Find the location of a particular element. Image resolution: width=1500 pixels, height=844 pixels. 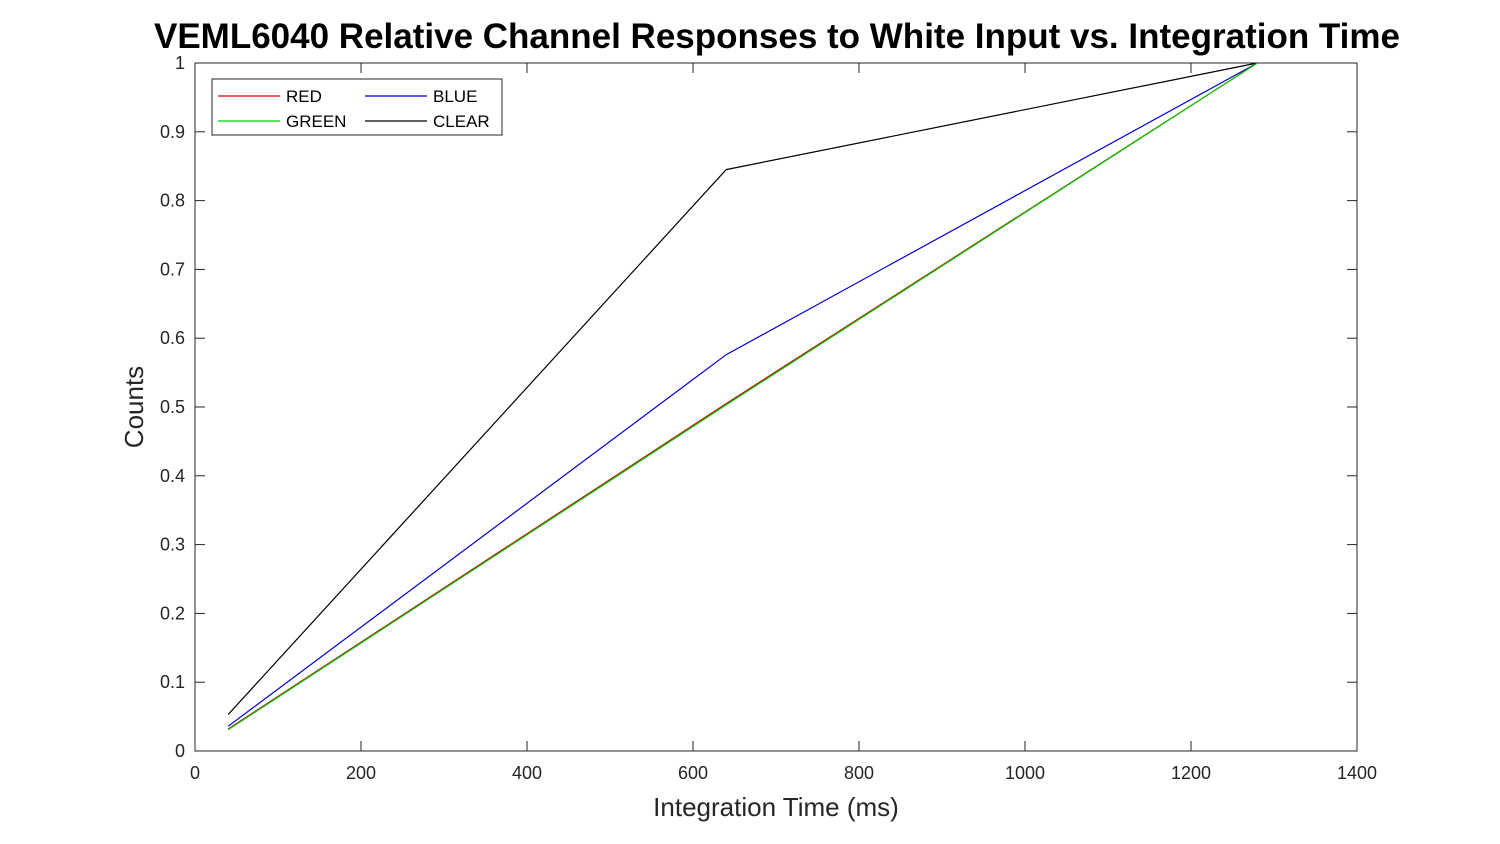

legend-label-green: GREEN is located at coordinates (316, 121).